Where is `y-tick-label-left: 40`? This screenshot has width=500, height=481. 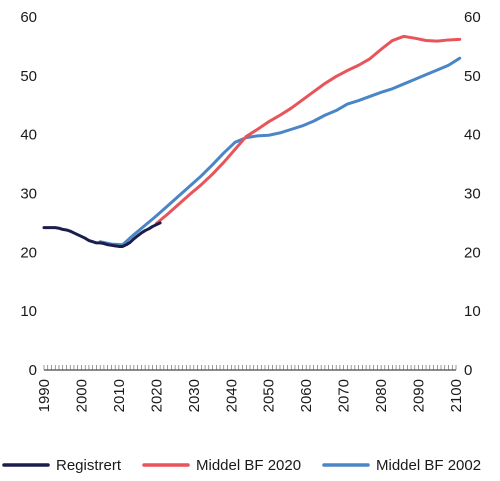 y-tick-label-left: 40 is located at coordinates (28, 135).